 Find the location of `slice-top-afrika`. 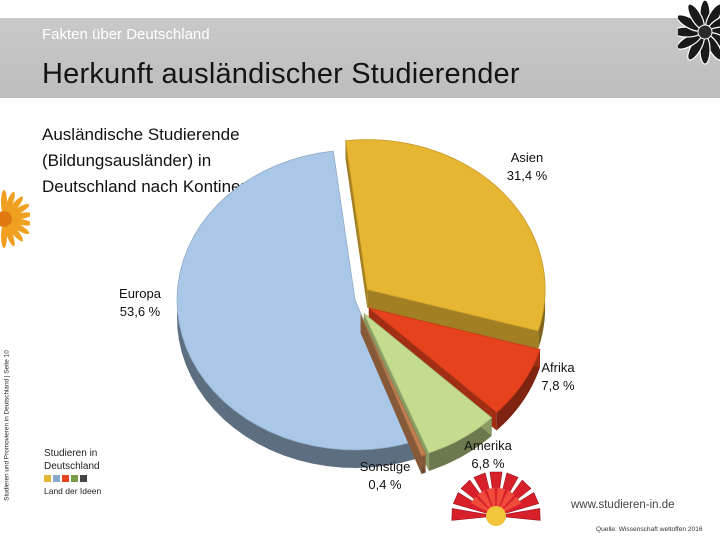

slice-top-afrika is located at coordinates (454, 360).